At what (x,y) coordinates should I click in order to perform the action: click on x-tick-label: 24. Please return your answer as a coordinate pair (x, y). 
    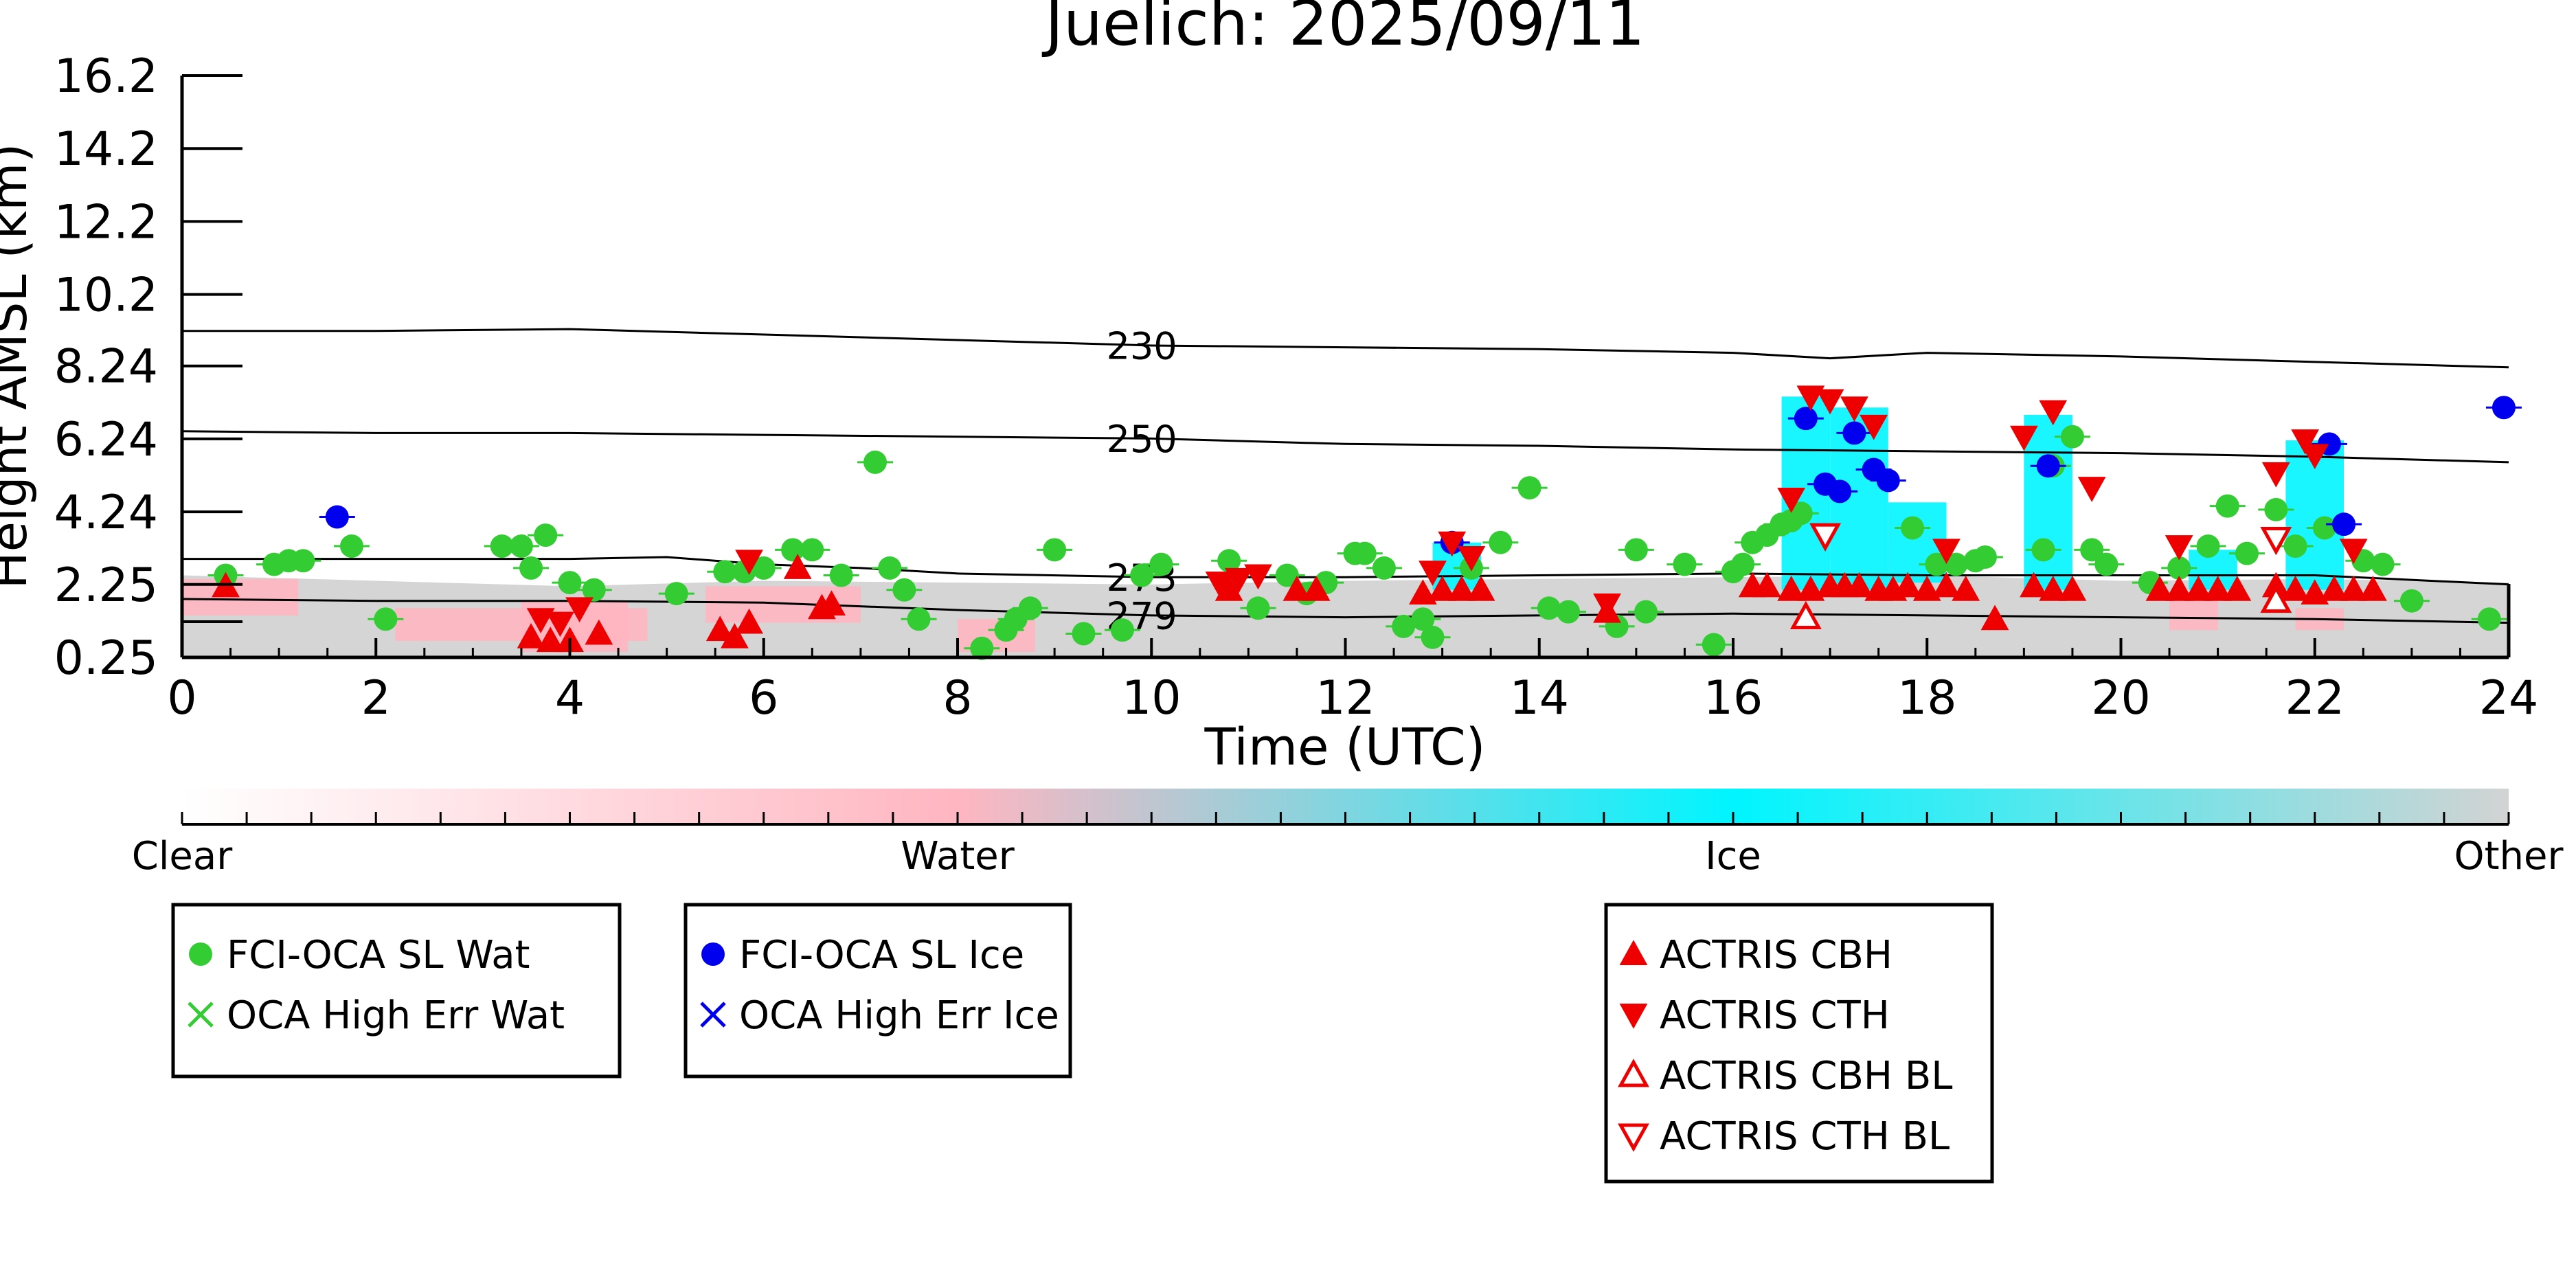
    Looking at the image, I should click on (2509, 698).